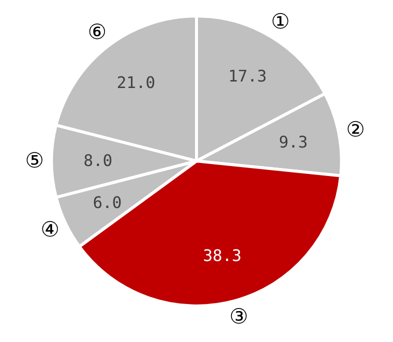  I want to click on slice-label: ③, so click(238, 316).